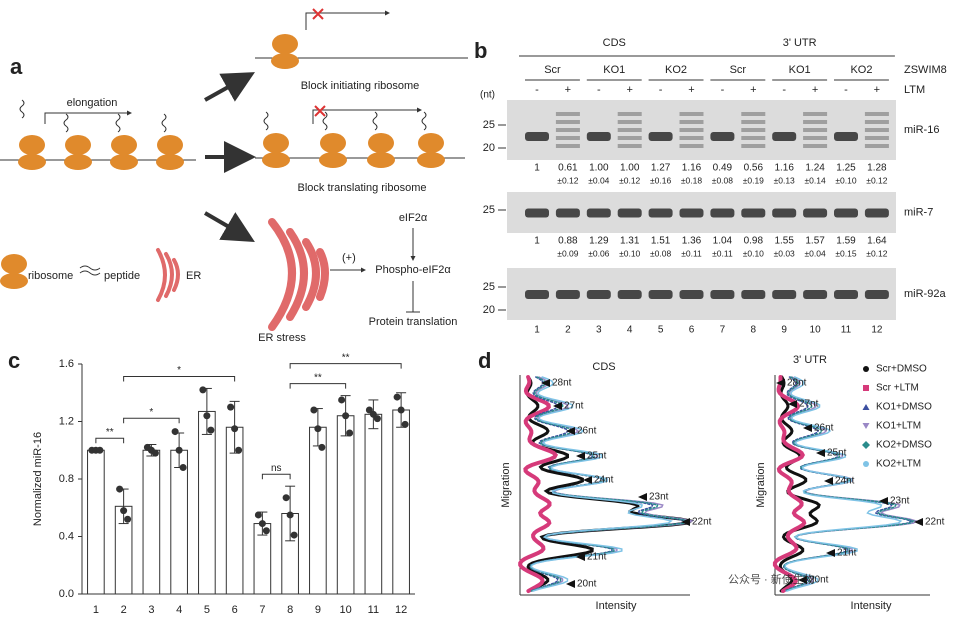  Describe the element at coordinates (799, 484) in the screenshot. I see `profile-curve` at that location.